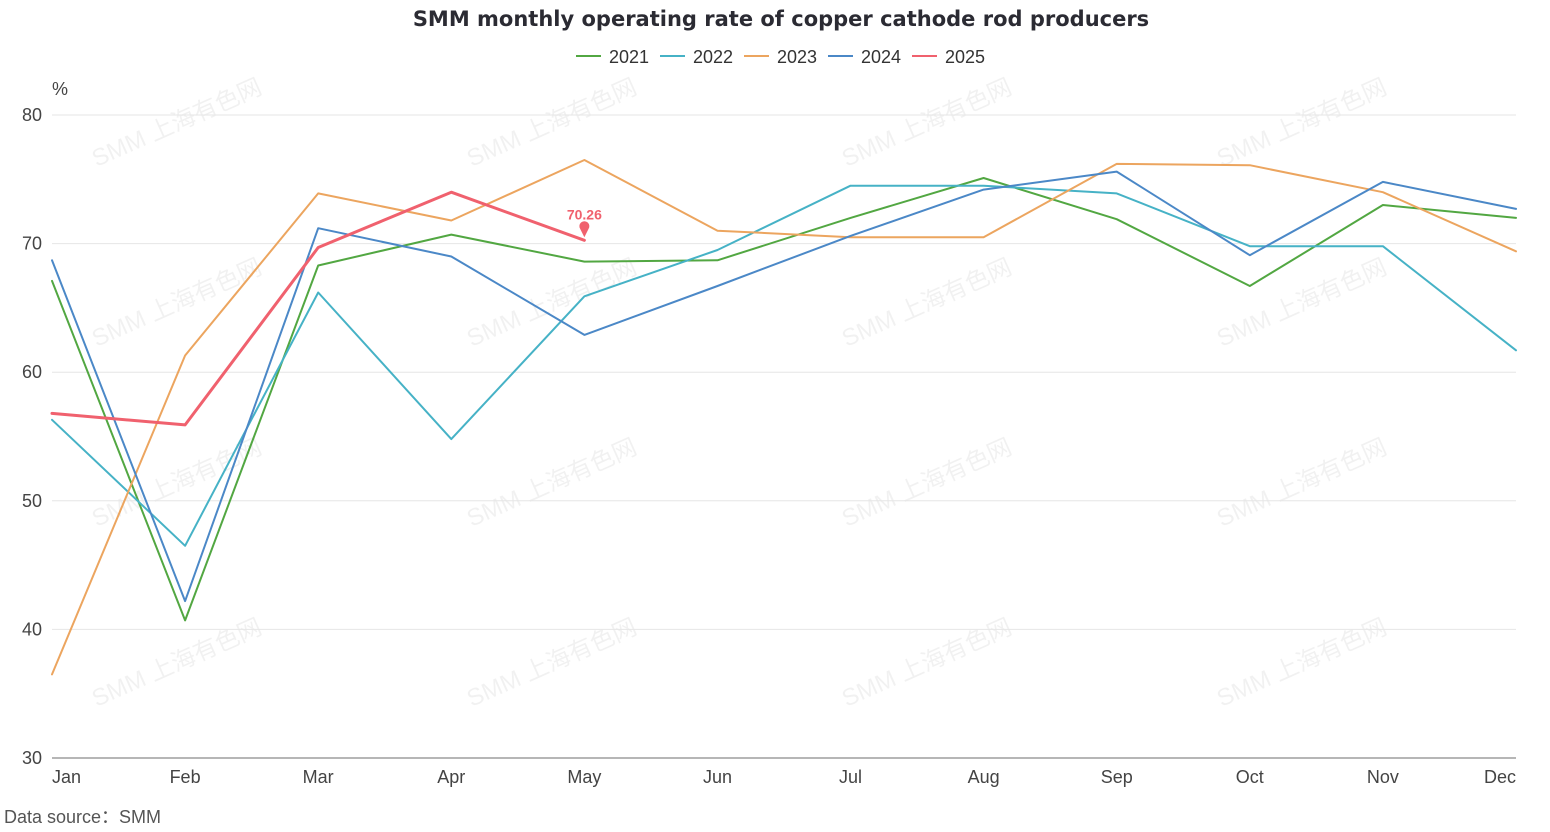 The height and width of the screenshot is (832, 1550). Describe the element at coordinates (850, 777) in the screenshot. I see `x-tick-label: Jul` at that location.